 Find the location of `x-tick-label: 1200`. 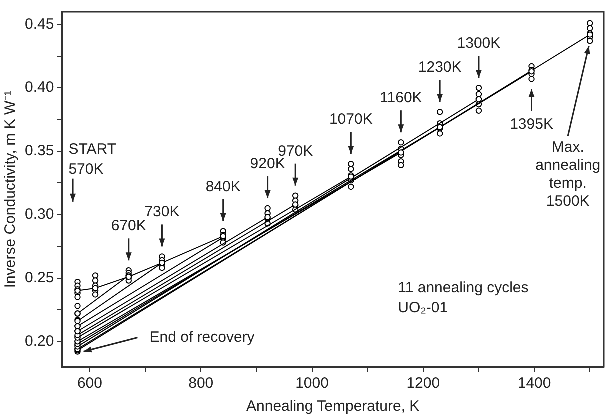

x-tick-label: 1200 is located at coordinates (423, 383).